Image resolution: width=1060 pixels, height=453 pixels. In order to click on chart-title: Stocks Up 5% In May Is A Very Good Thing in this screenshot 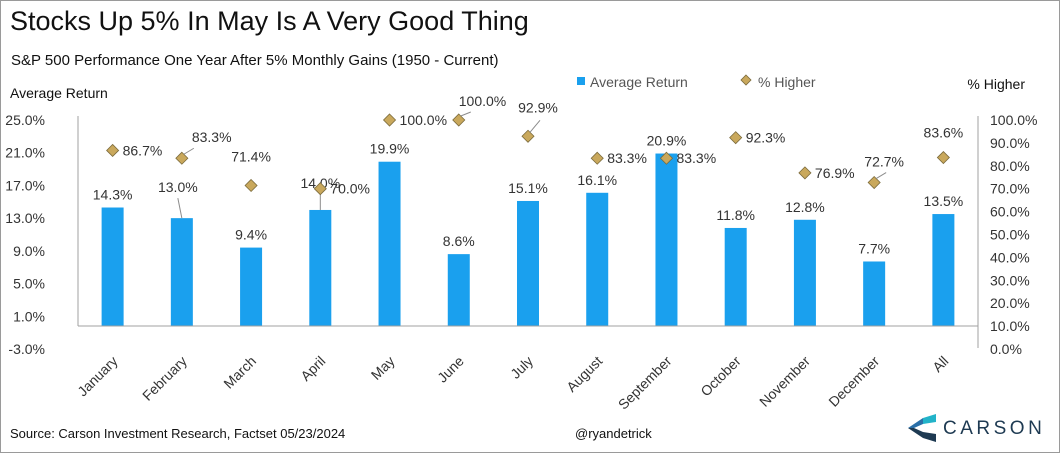, I will do `click(269, 21)`.